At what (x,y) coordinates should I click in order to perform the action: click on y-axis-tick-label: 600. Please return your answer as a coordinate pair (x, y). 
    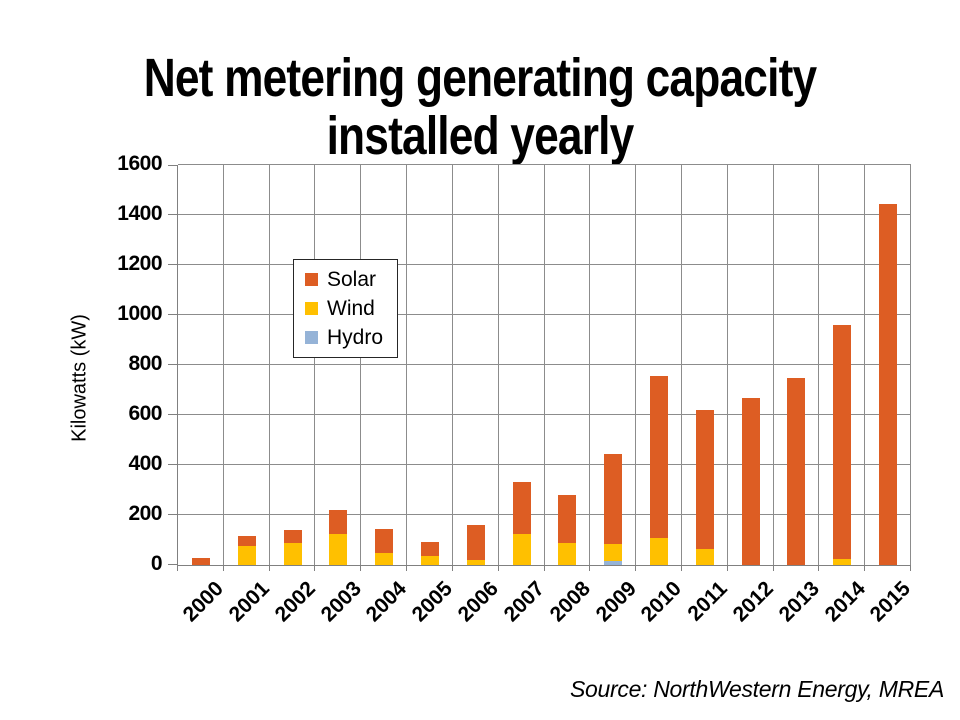
    Looking at the image, I should click on (145, 413).